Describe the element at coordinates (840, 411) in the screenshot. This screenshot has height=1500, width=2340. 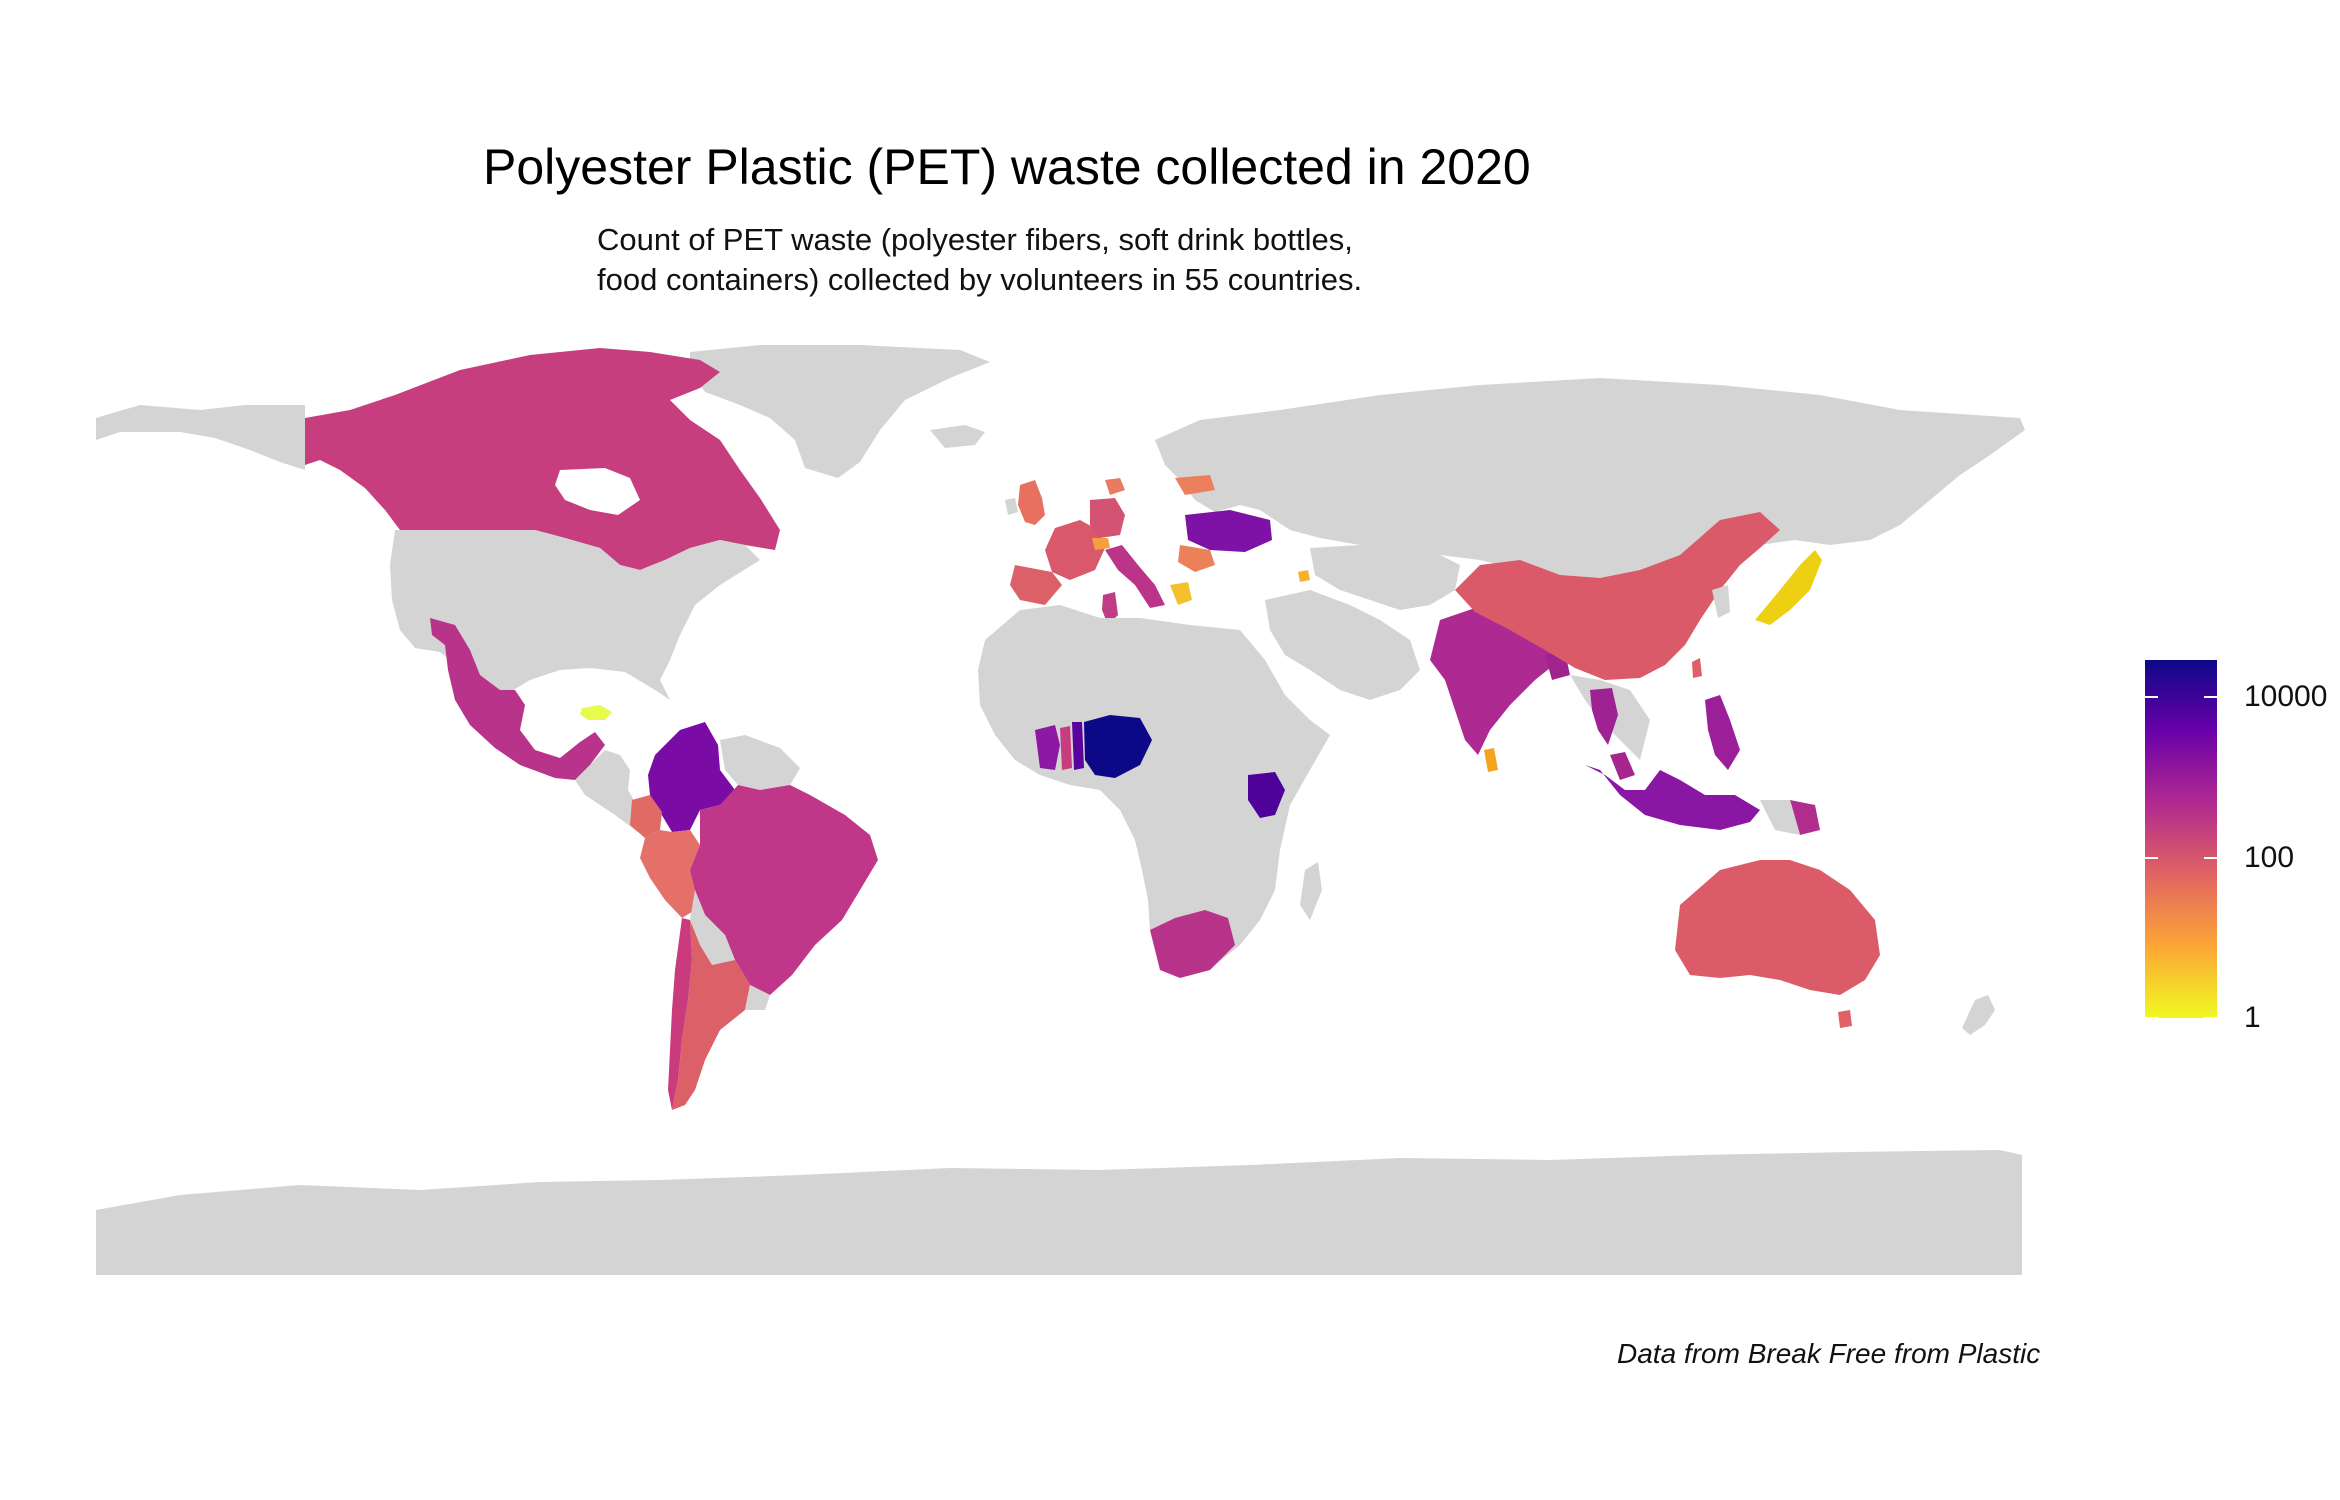
I see `country-greenland` at that location.